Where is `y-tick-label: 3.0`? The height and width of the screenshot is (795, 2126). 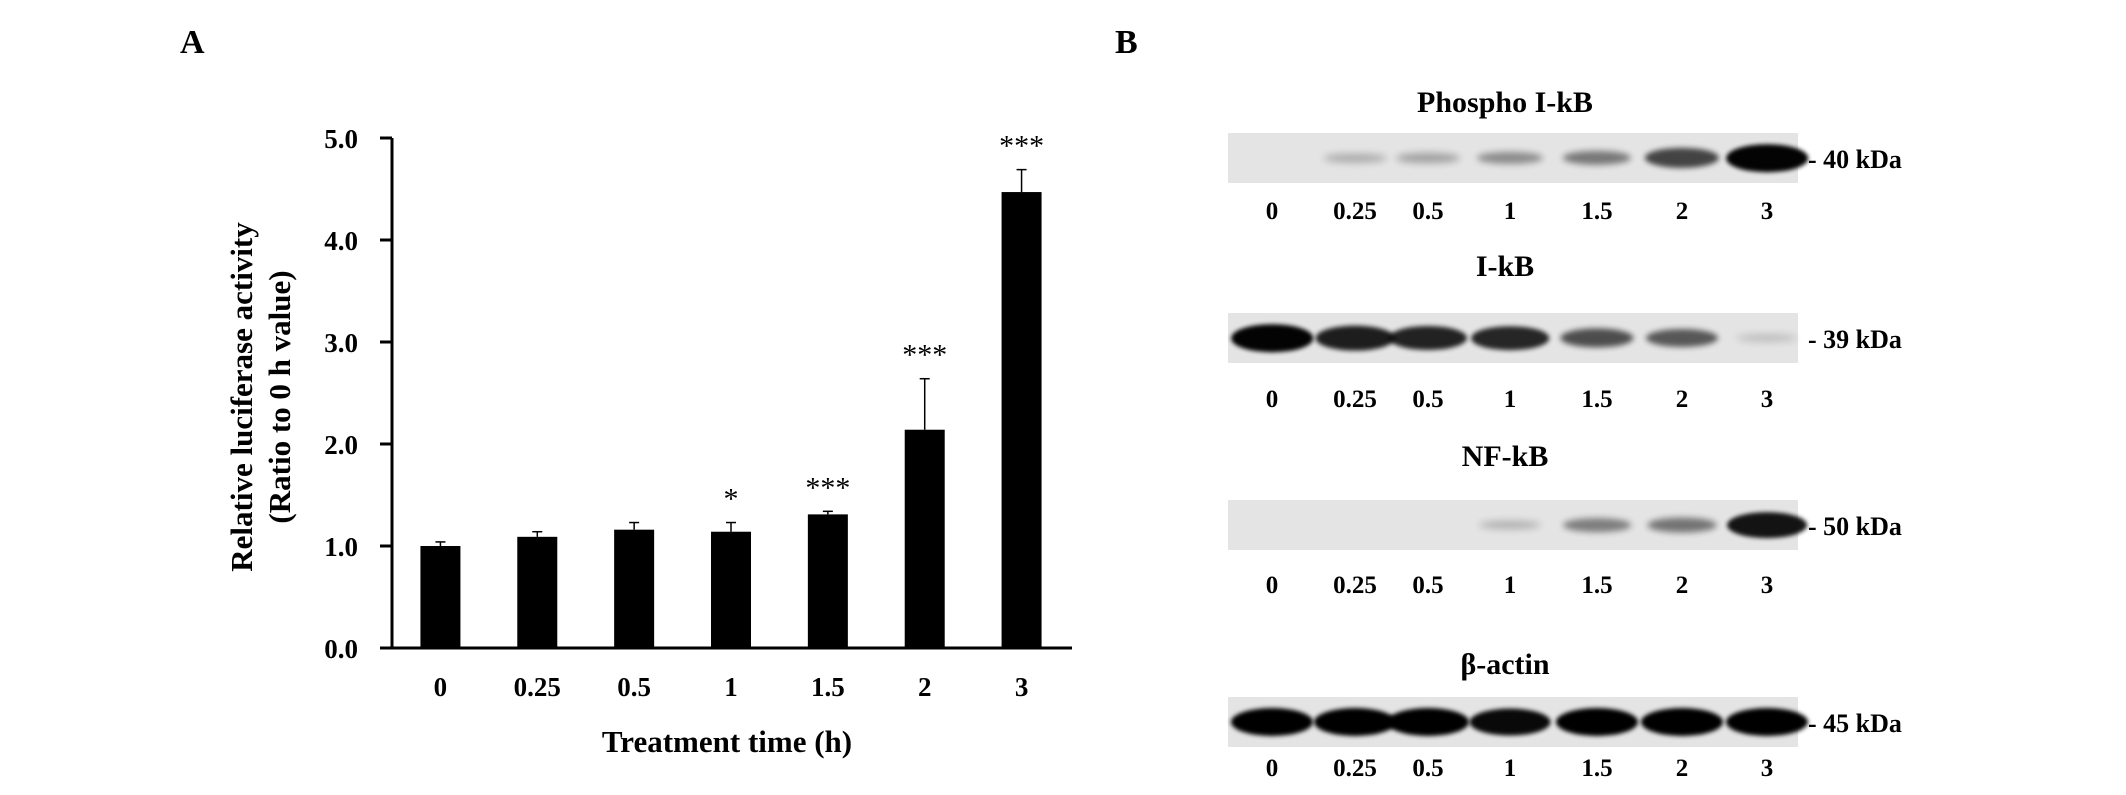 y-tick-label: 3.0 is located at coordinates (341, 343).